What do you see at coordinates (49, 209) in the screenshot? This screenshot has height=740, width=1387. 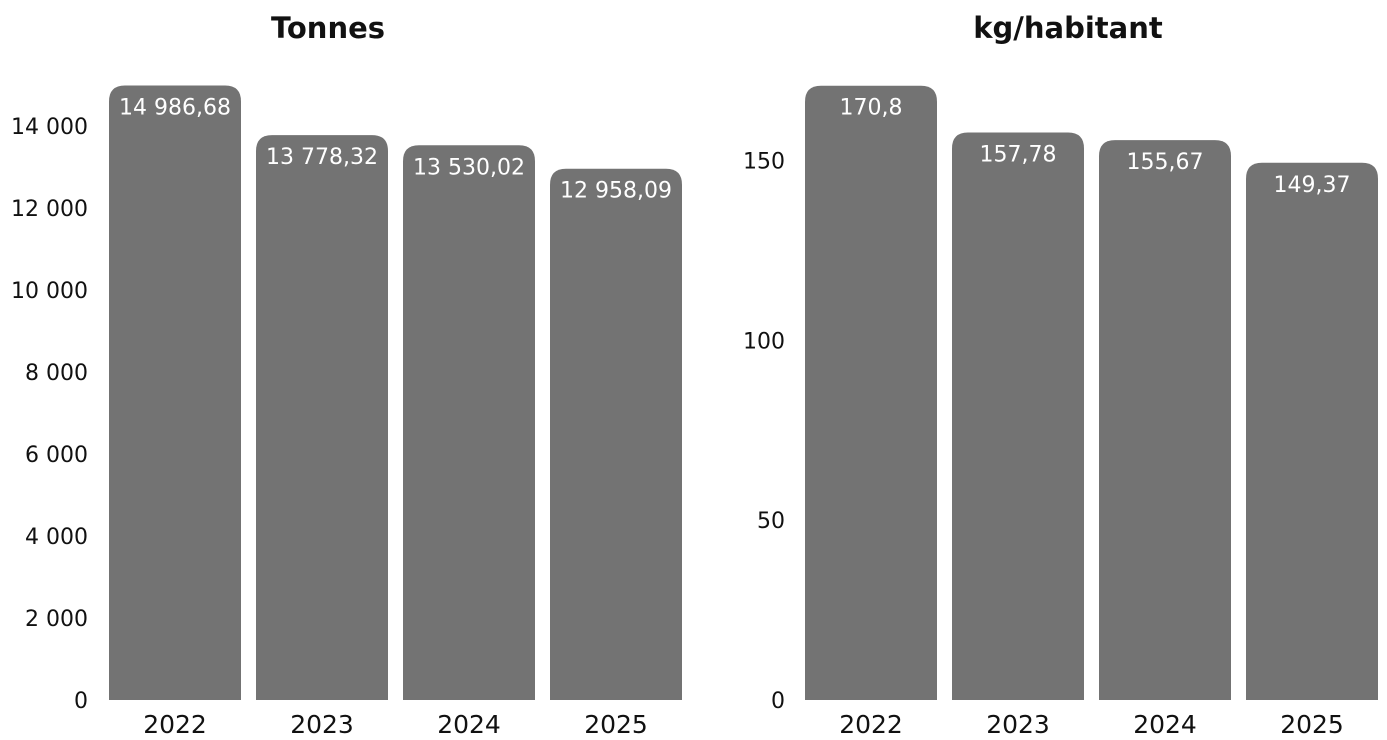 I see `y-tick-label: 12 000` at bounding box center [49, 209].